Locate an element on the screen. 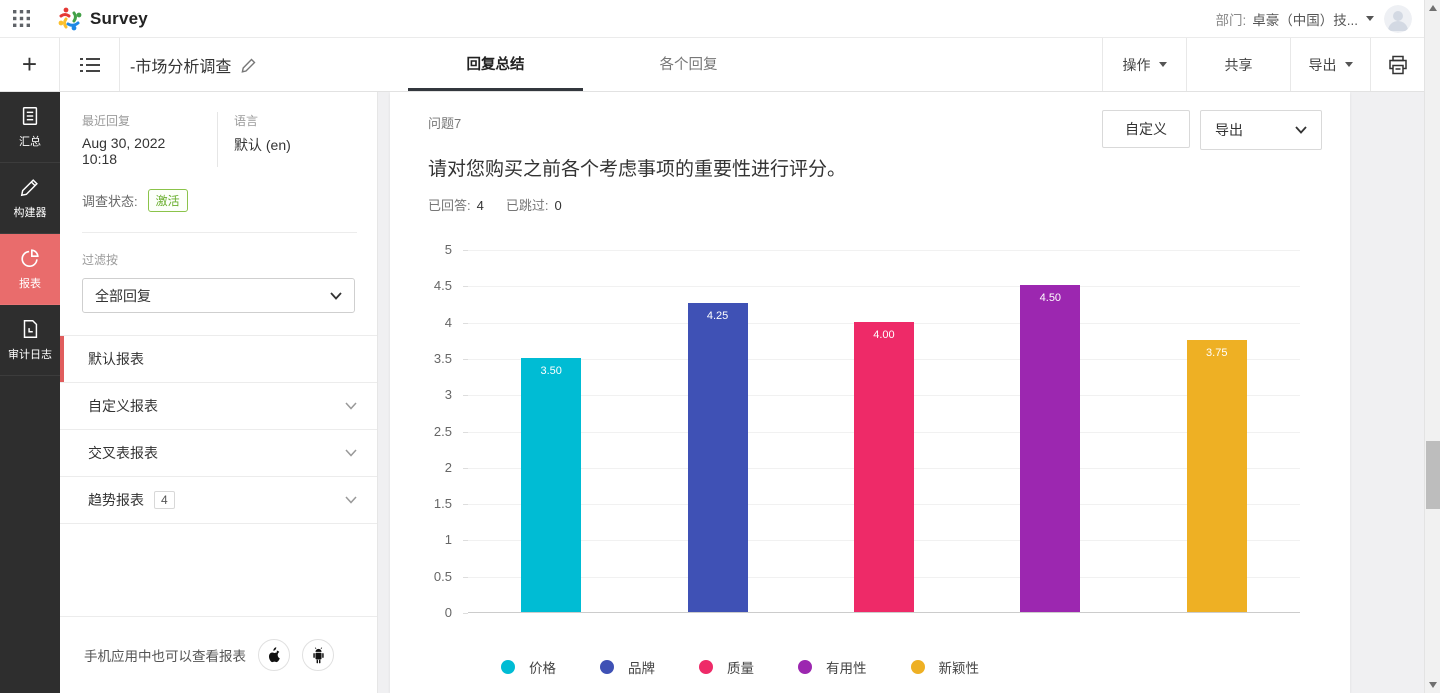 This screenshot has width=1440, height=693. export-menu-button: 导出 is located at coordinates (1330, 64).